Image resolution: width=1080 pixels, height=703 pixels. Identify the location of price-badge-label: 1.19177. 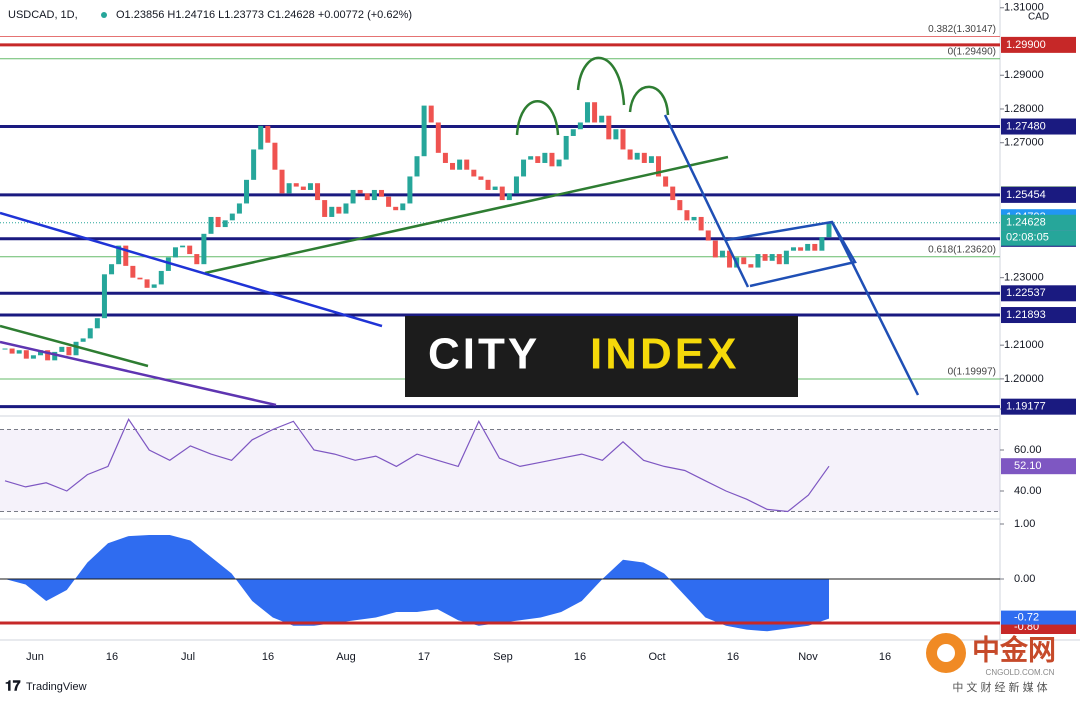
(1026, 407).